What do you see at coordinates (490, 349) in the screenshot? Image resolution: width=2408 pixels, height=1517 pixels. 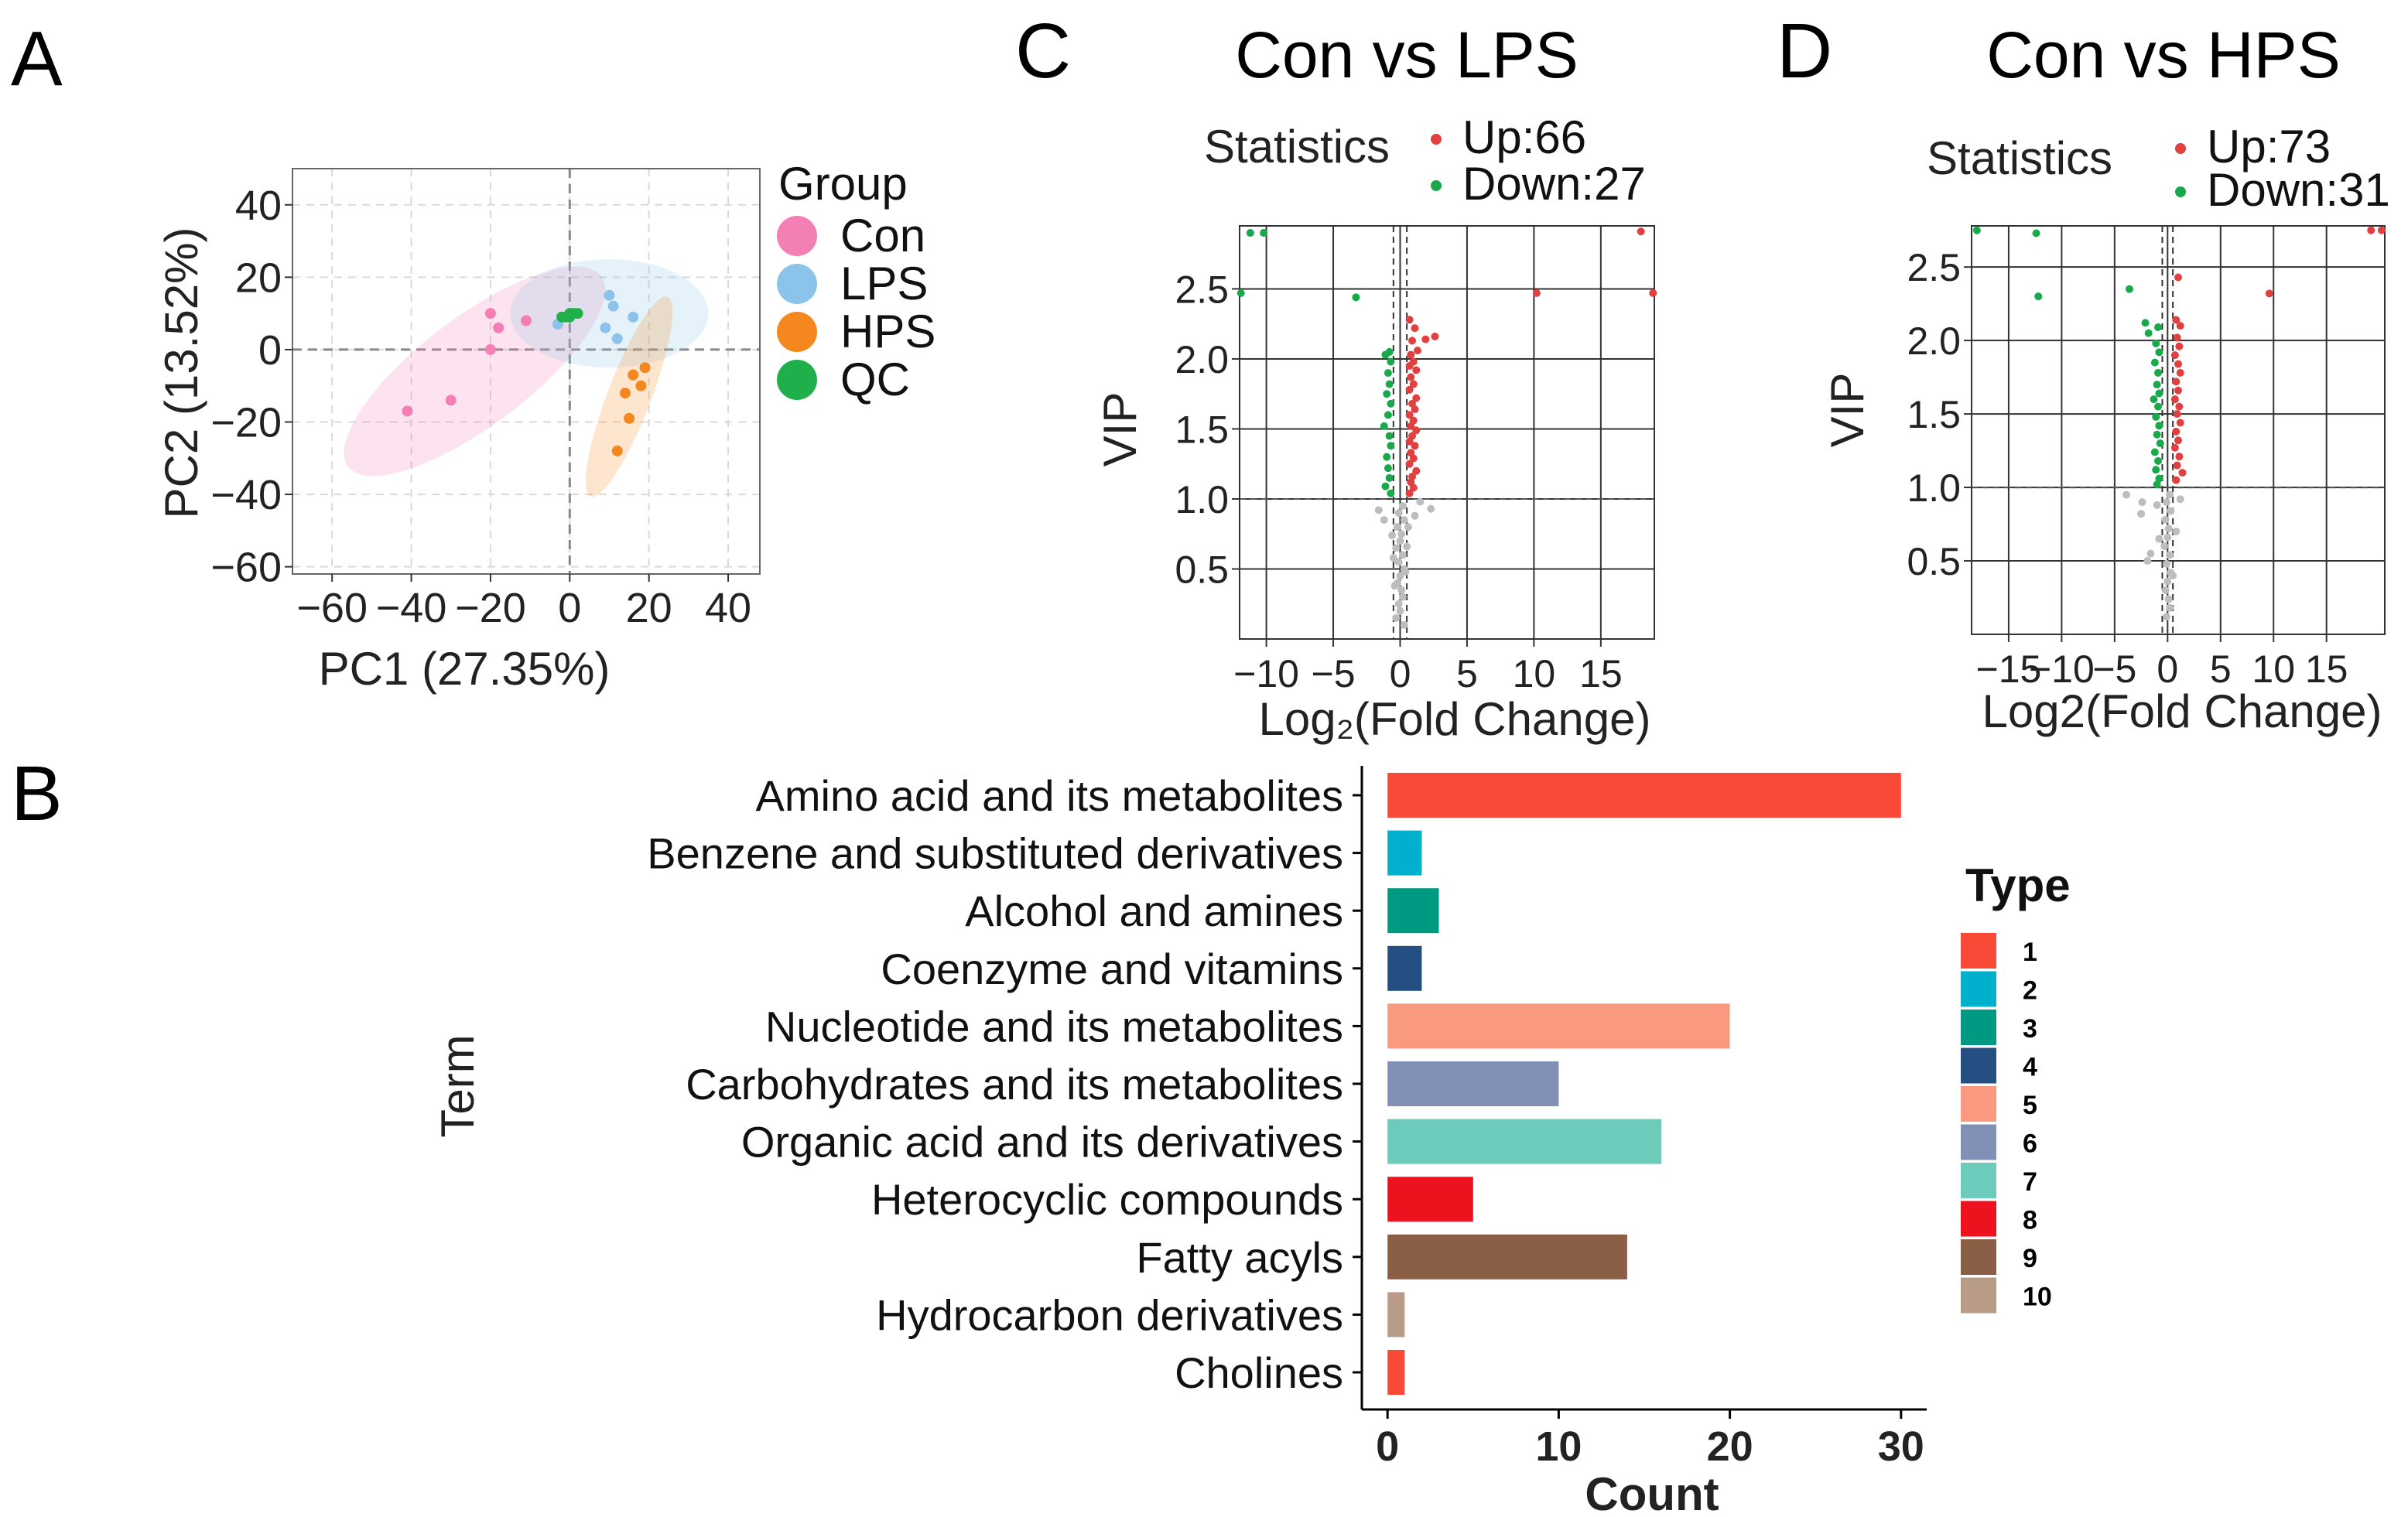 I see `pca-point-con` at bounding box center [490, 349].